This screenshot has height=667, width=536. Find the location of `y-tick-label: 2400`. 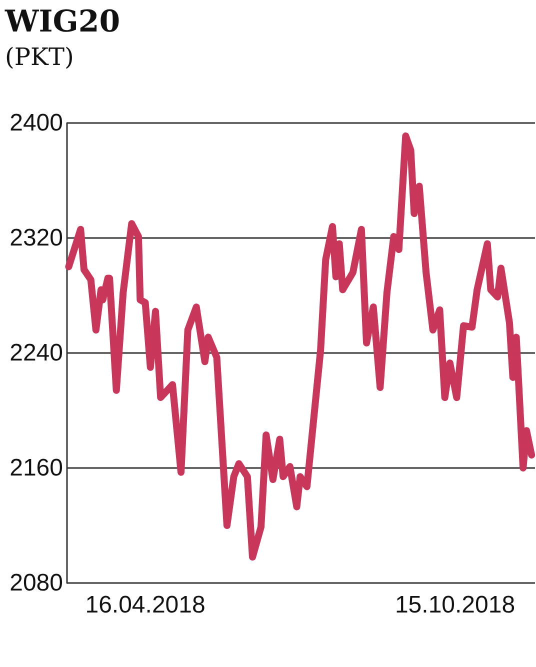

y-tick-label: 2400 is located at coordinates (36, 123).